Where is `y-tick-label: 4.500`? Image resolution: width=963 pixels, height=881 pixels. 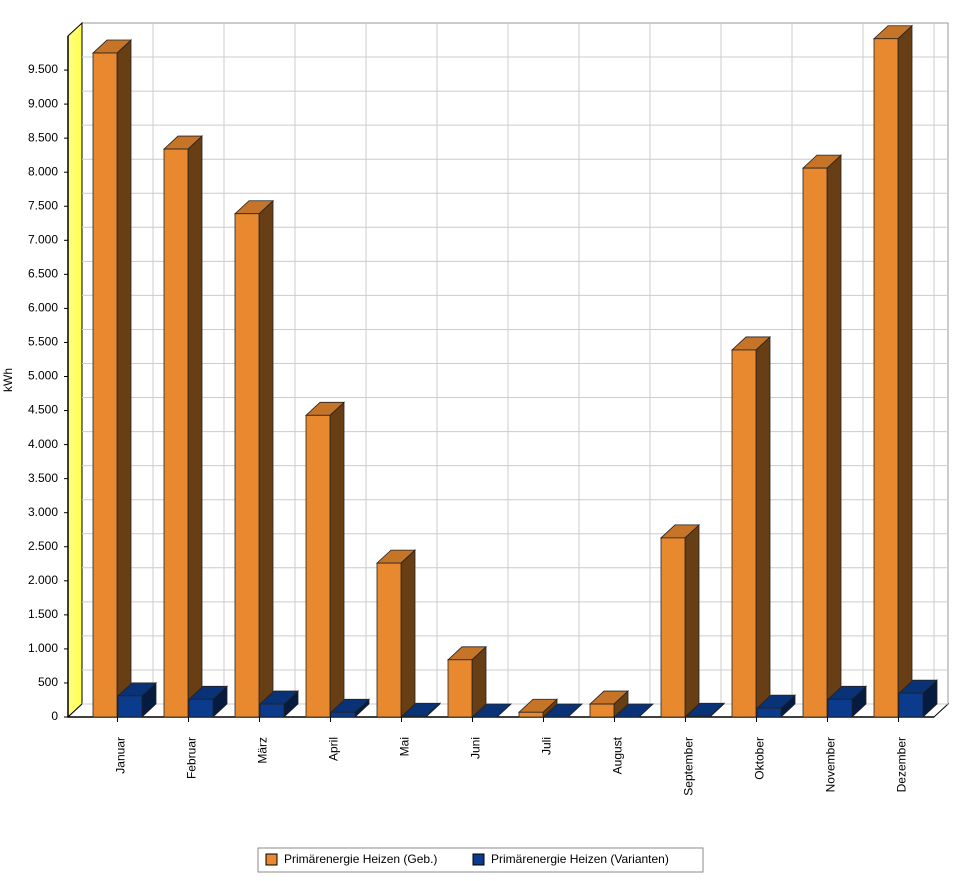
y-tick-label: 4.500 is located at coordinates (43, 410).